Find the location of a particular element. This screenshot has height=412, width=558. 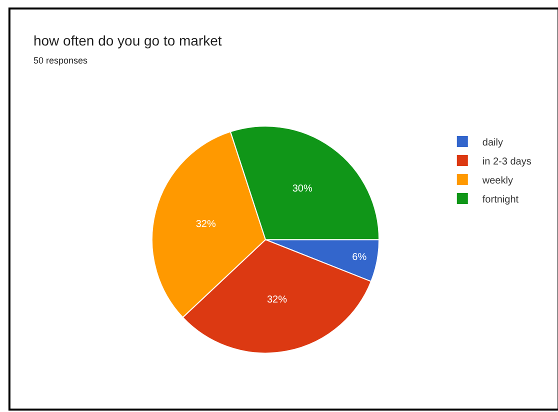

chart-title: how often do you go to market is located at coordinates (127, 40).